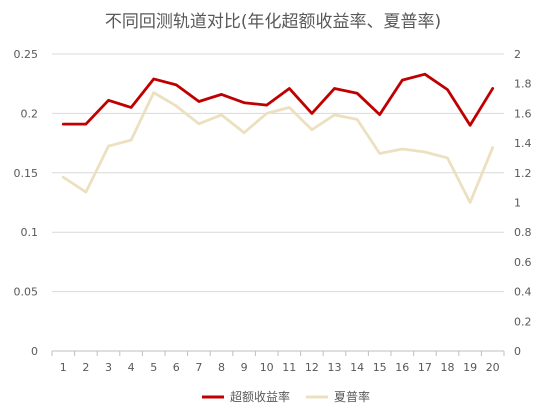 The height and width of the screenshot is (414, 546). Describe the element at coordinates (523, 321) in the screenshot. I see `right-tick-label: 0.2` at that location.